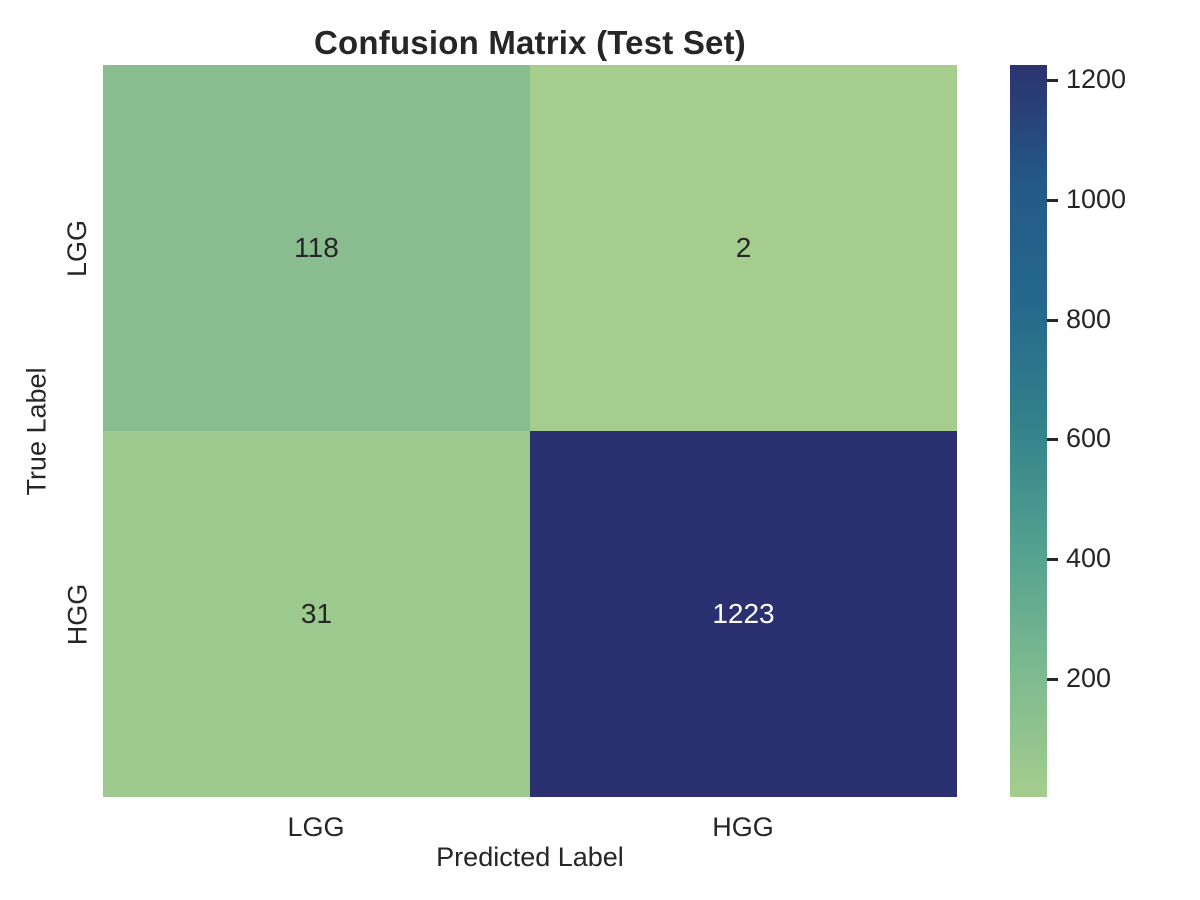  I want to click on x-tick-label-lgg: LGG, so click(316, 827).